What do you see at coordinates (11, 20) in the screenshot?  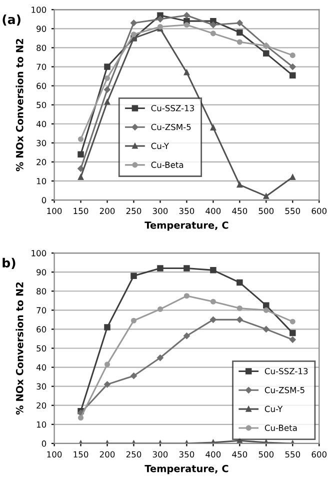 I see `chart-title: (a)` at bounding box center [11, 20].